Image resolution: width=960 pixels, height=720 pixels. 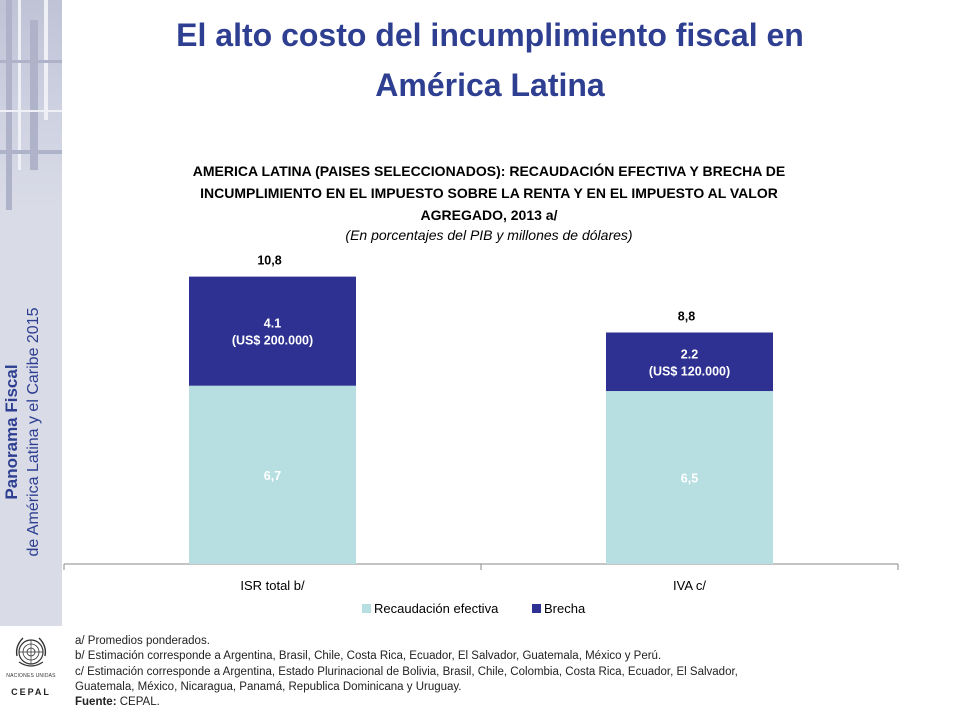 I want to click on legend-label-recaudacion: Recaudación efectiva, so click(x=436, y=608).